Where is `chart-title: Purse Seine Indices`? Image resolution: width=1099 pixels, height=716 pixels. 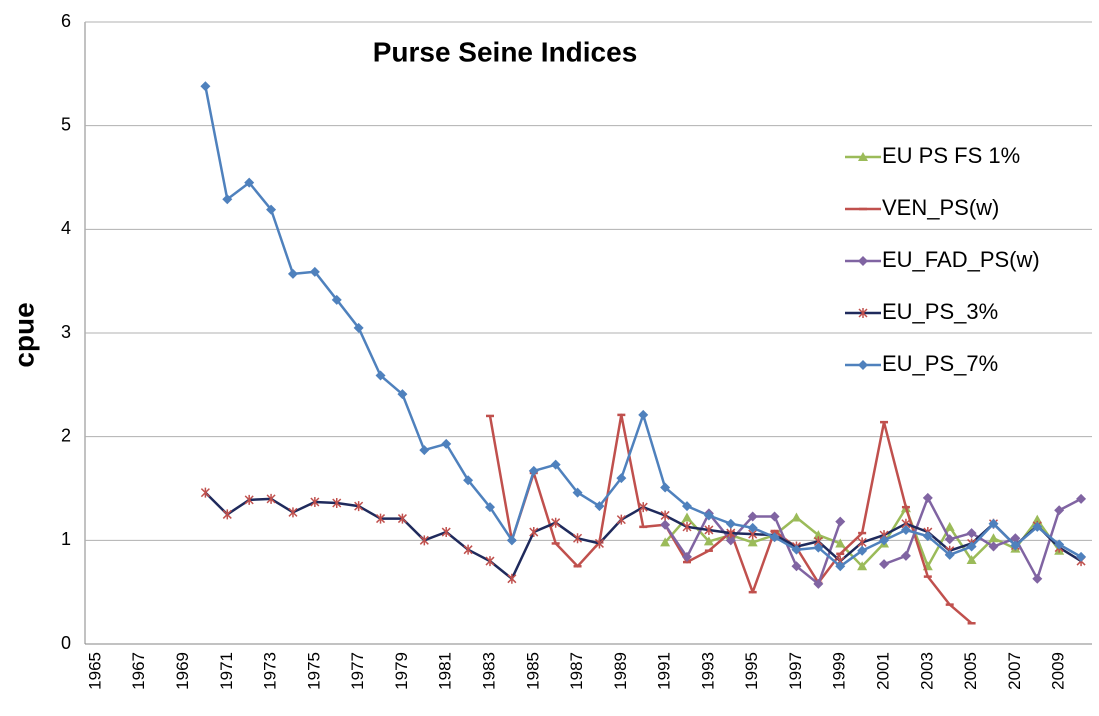 chart-title: Purse Seine Indices is located at coordinates (505, 51).